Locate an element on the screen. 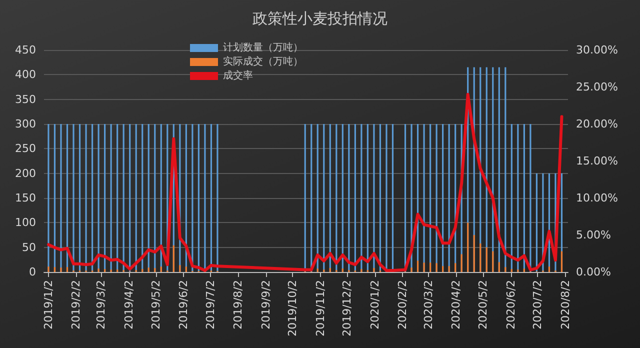 Image resolution: width=640 pixels, height=348 pixels. y2-tick-label: 25.00% is located at coordinates (597, 87).